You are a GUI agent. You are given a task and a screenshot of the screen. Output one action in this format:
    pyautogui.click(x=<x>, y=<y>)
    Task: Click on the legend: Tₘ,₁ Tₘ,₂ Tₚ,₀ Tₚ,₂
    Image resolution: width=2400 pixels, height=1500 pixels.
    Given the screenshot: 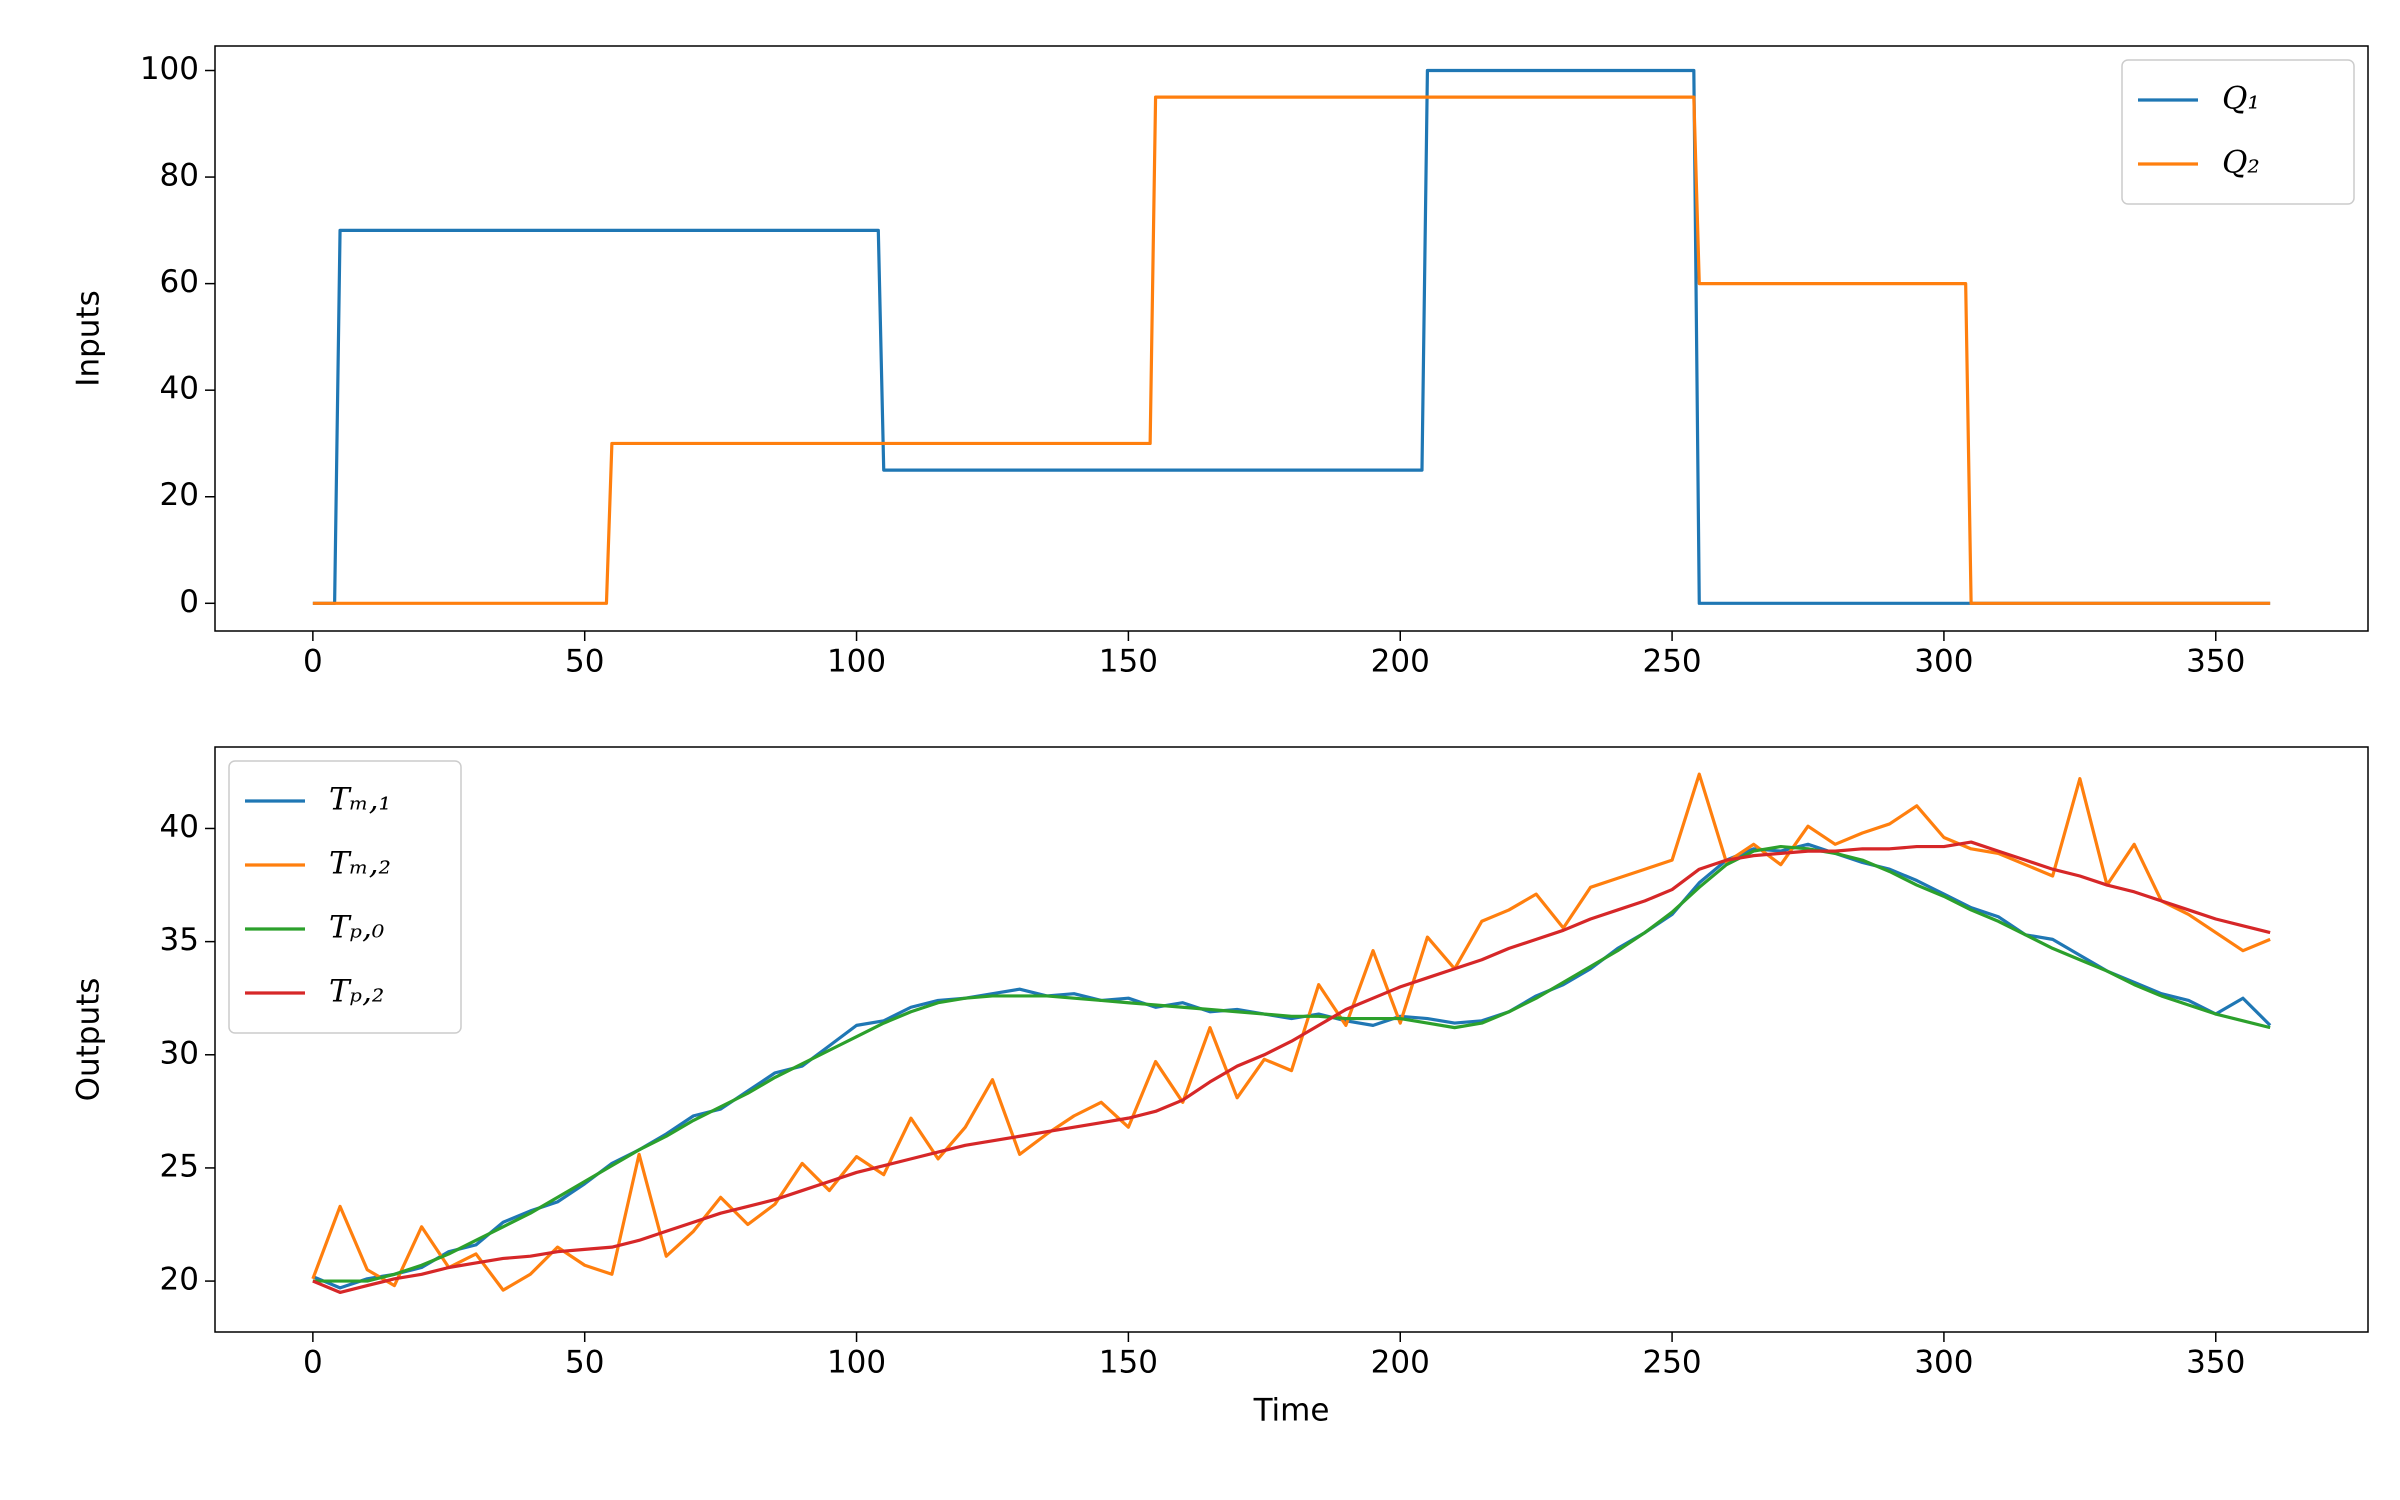 What is the action you would take?
    pyautogui.click(x=345, y=897)
    